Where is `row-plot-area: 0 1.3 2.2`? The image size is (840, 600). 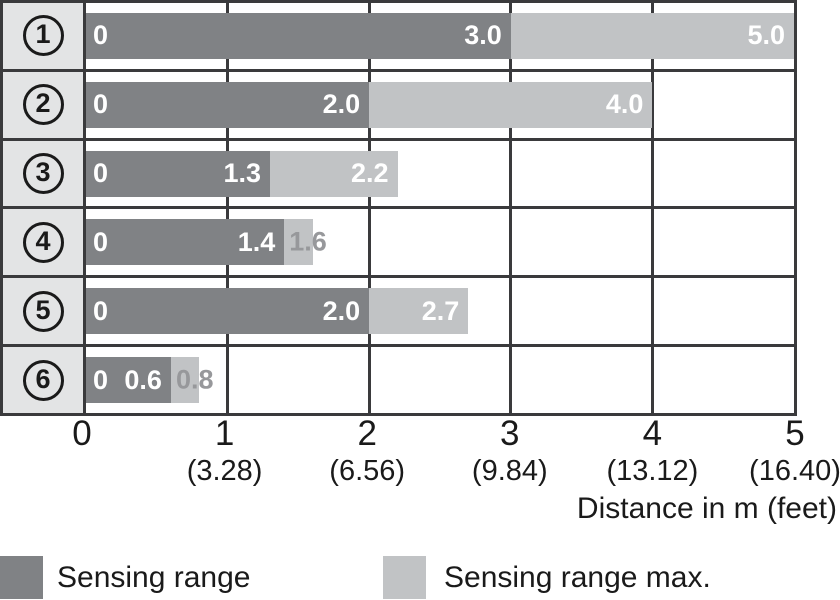 row-plot-area: 0 1.3 2.2 is located at coordinates (440, 173).